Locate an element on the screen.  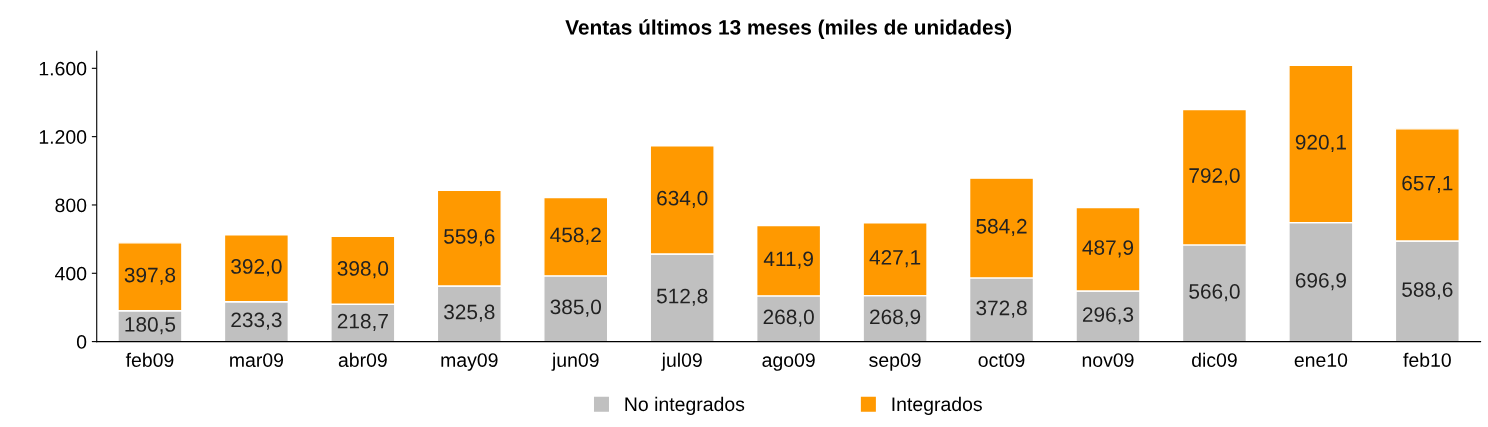
data-label: 372,8 is located at coordinates (1001, 309).